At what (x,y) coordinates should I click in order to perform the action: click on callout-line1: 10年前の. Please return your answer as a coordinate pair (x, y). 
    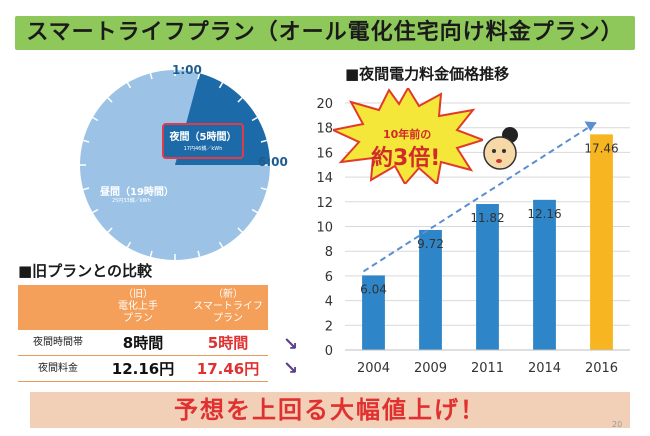
    Looking at the image, I should click on (407, 134).